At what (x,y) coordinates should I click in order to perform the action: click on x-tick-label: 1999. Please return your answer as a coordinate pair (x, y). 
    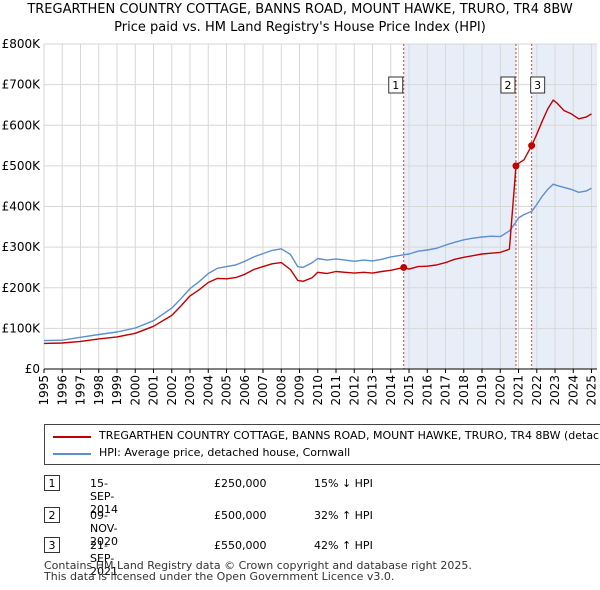
    Looking at the image, I should click on (117, 390).